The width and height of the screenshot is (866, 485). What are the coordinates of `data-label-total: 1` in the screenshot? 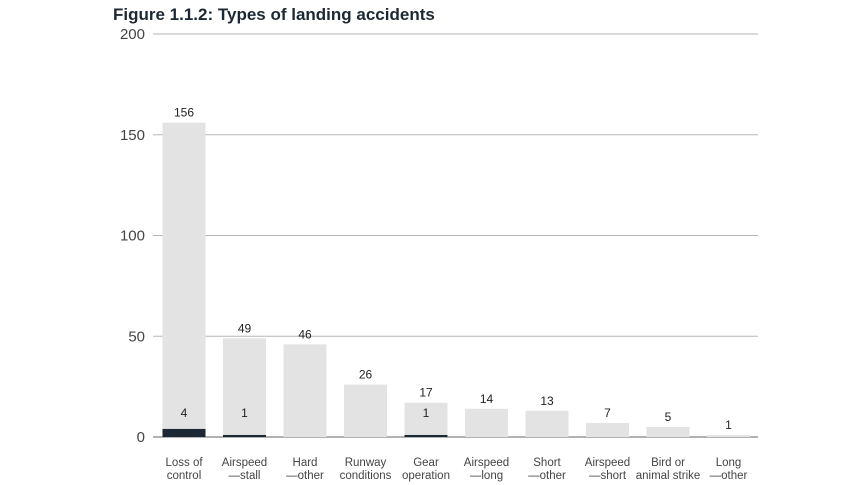 It's located at (728, 425).